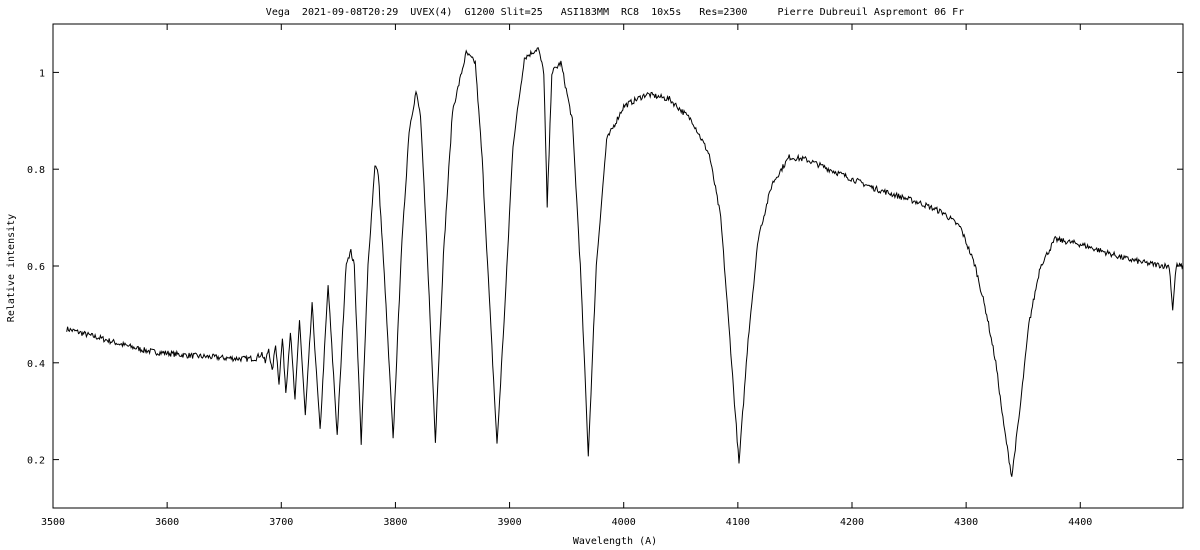 The width and height of the screenshot is (1200, 550). Describe the element at coordinates (510, 522) in the screenshot. I see `x-tick-label: 3900` at that location.